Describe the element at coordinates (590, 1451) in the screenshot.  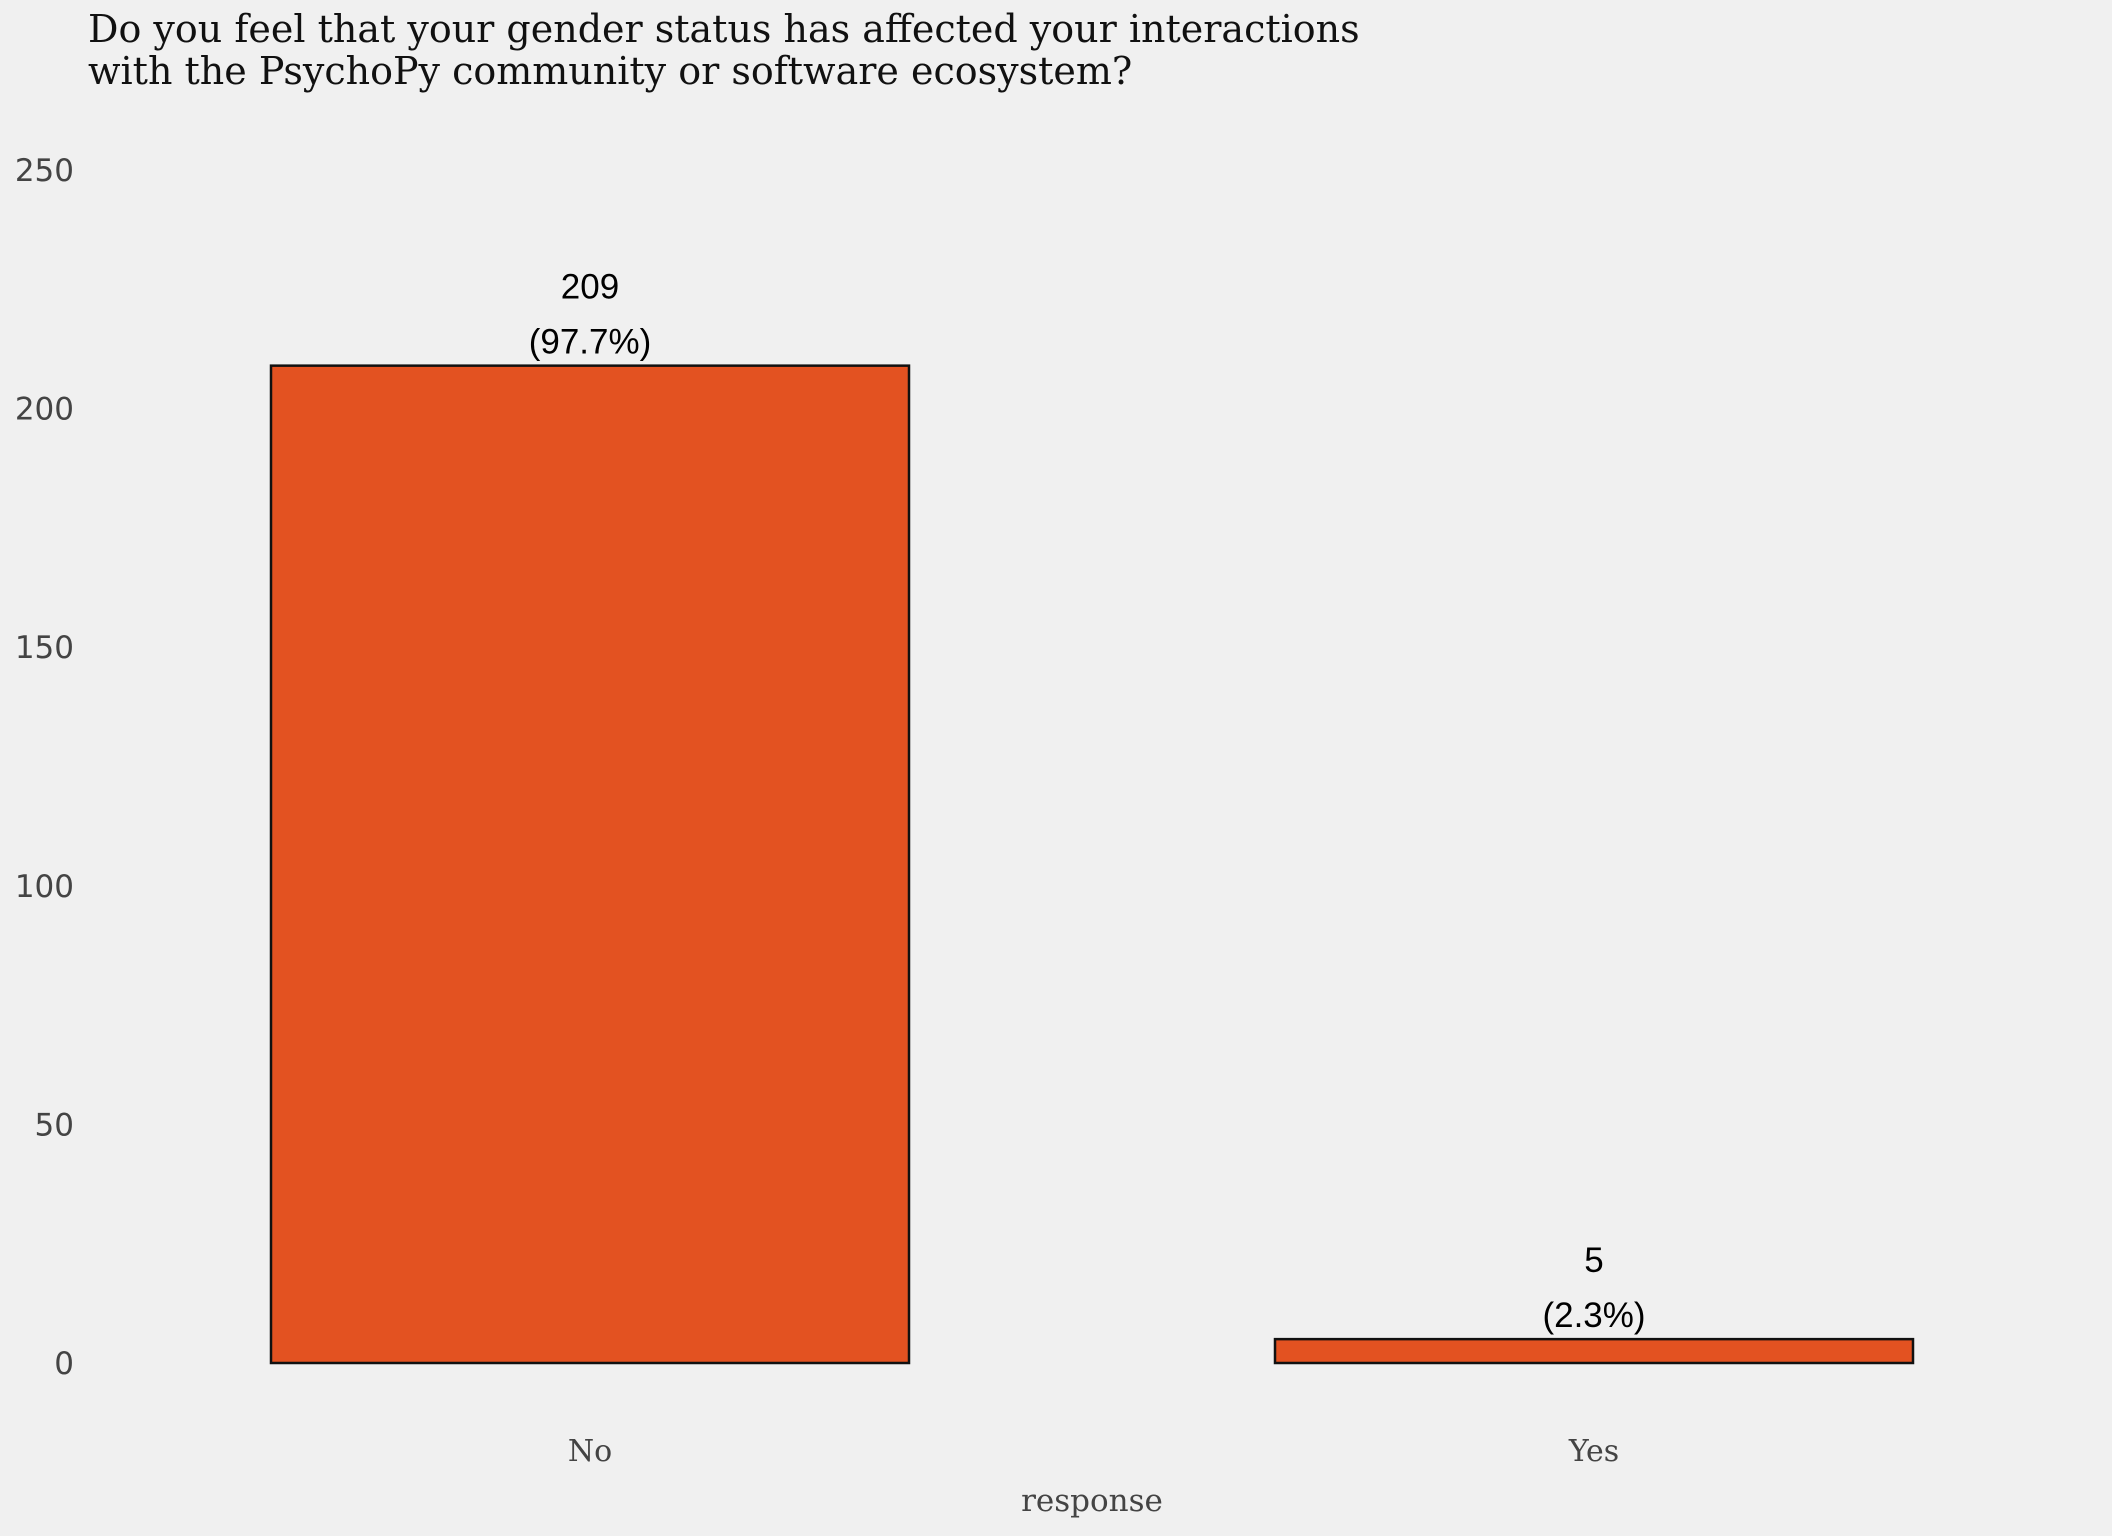
I see `x-tick-label: No` at that location.